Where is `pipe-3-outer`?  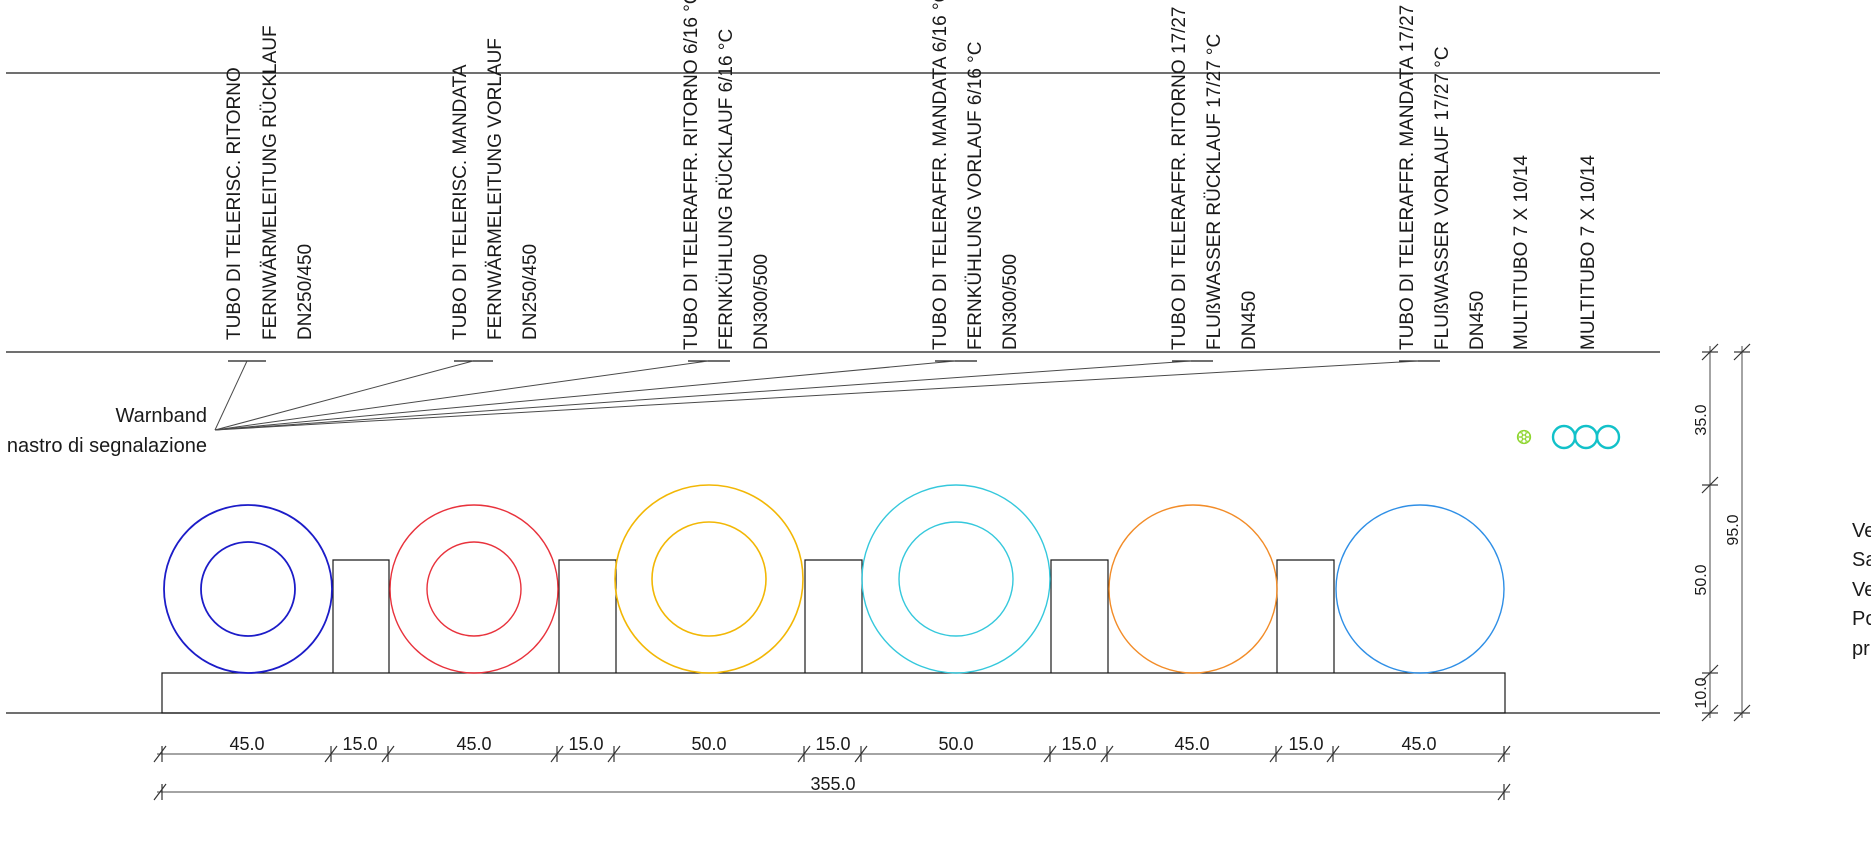
pipe-3-outer is located at coordinates (709, 579).